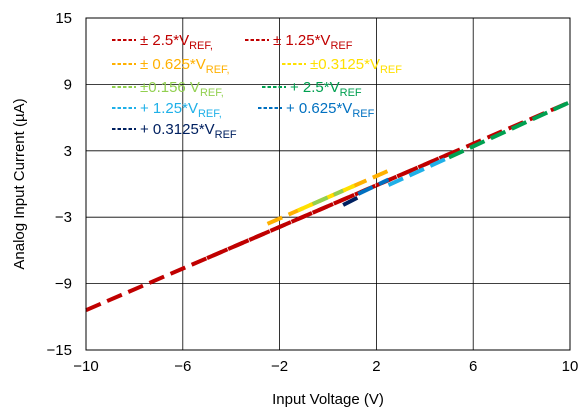 Image resolution: width=582 pixels, height=414 pixels. Describe the element at coordinates (313, 42) in the screenshot. I see `legend-label: ± 1.25*VREF` at that location.